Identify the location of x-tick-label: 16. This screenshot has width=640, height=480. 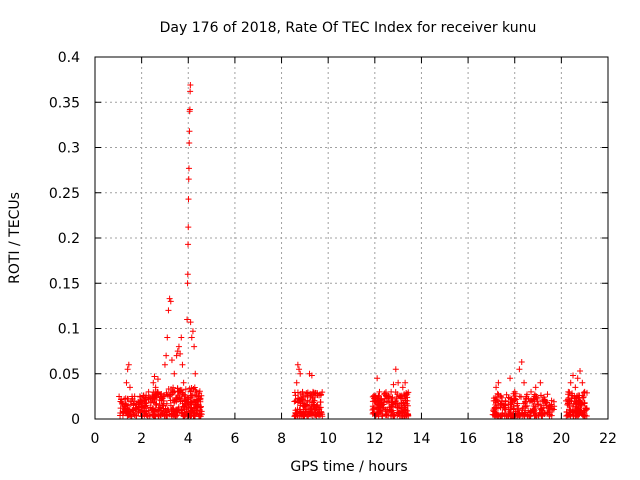
(468, 439).